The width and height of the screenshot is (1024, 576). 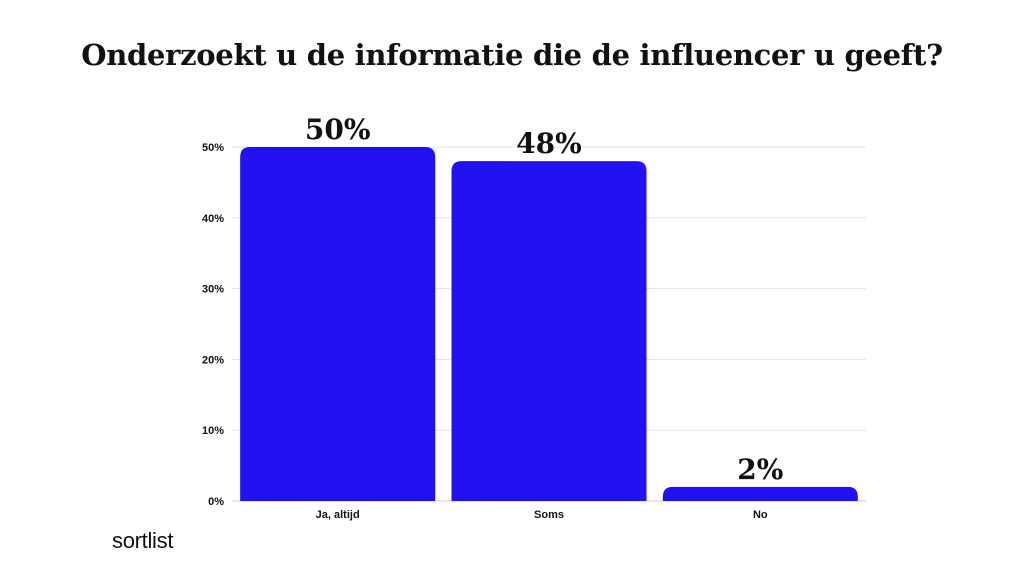 I want to click on y-tick-label: 50%, so click(x=213, y=148).